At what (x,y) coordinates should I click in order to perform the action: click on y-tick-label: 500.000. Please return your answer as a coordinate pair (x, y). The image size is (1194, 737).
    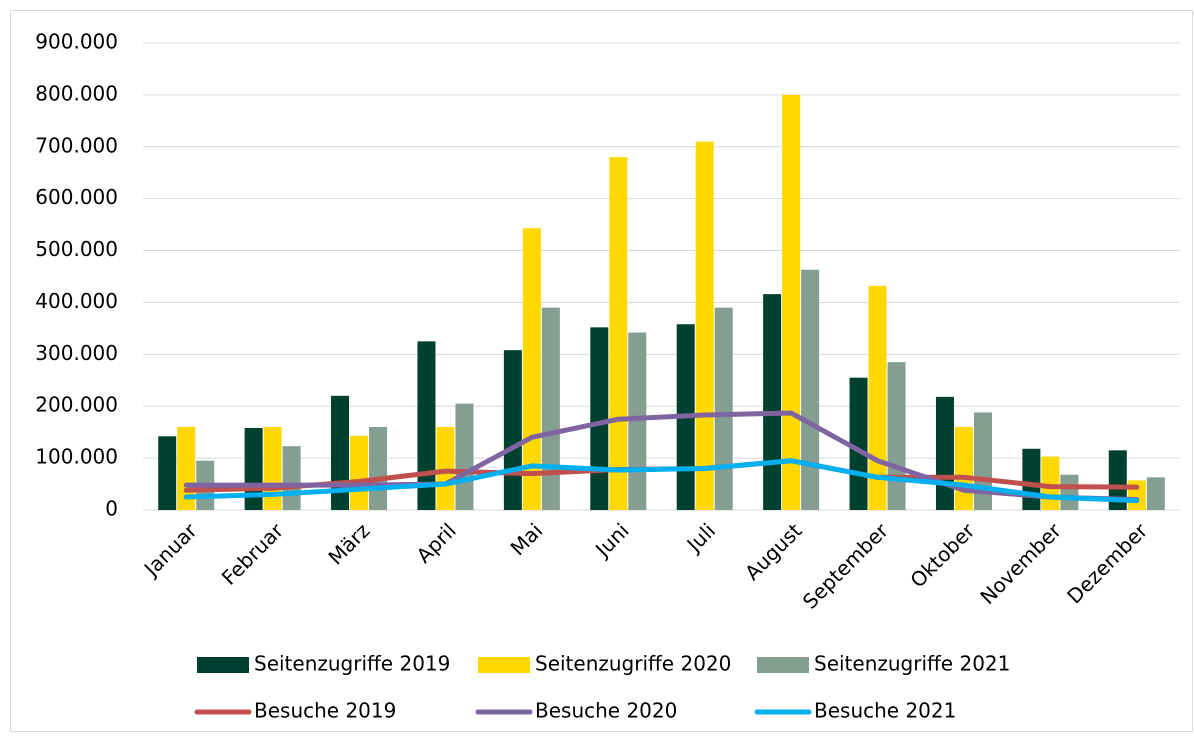
    Looking at the image, I should click on (76, 249).